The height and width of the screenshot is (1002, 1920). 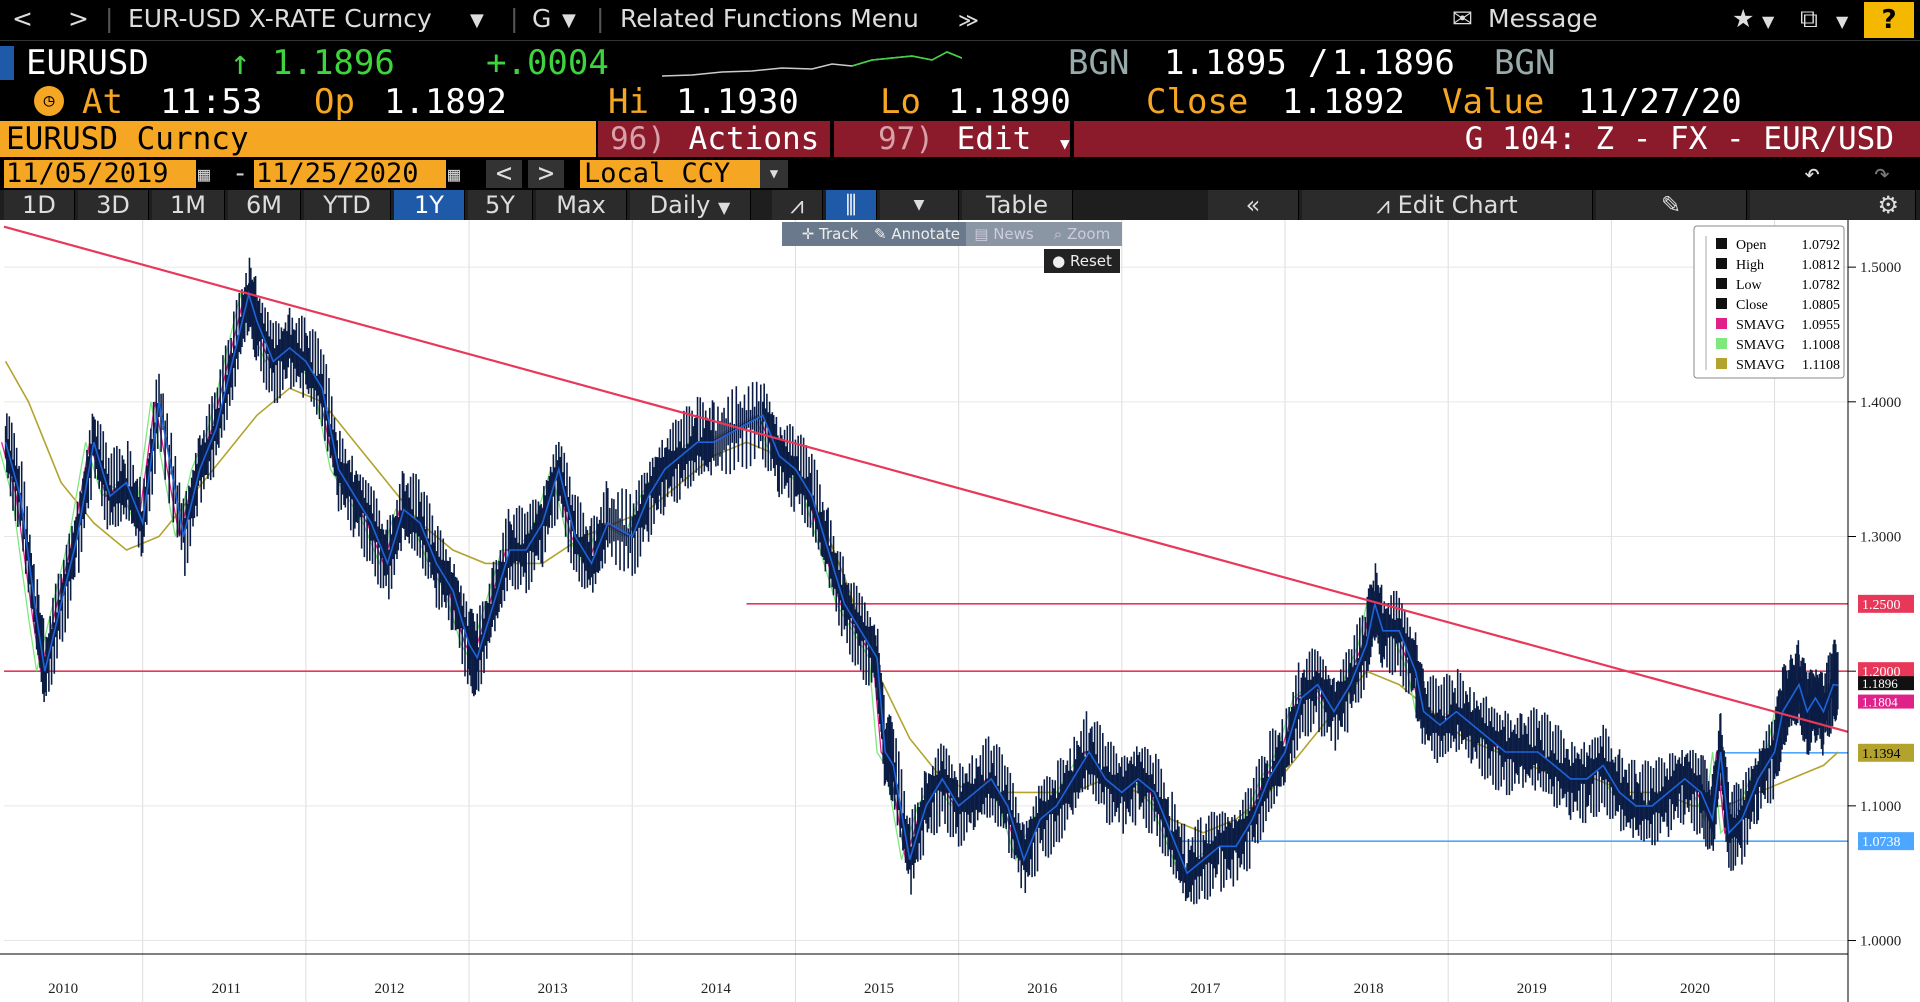 What do you see at coordinates (1821, 365) in the screenshot?
I see `legend-value: 1.1108` at bounding box center [1821, 365].